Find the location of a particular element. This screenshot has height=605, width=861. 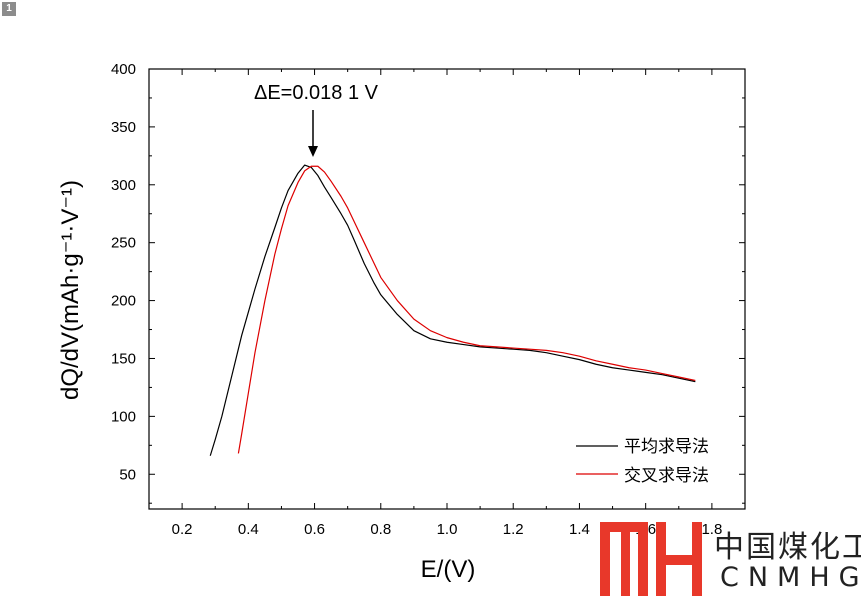

y-tick-label: 350 is located at coordinates (123, 127).